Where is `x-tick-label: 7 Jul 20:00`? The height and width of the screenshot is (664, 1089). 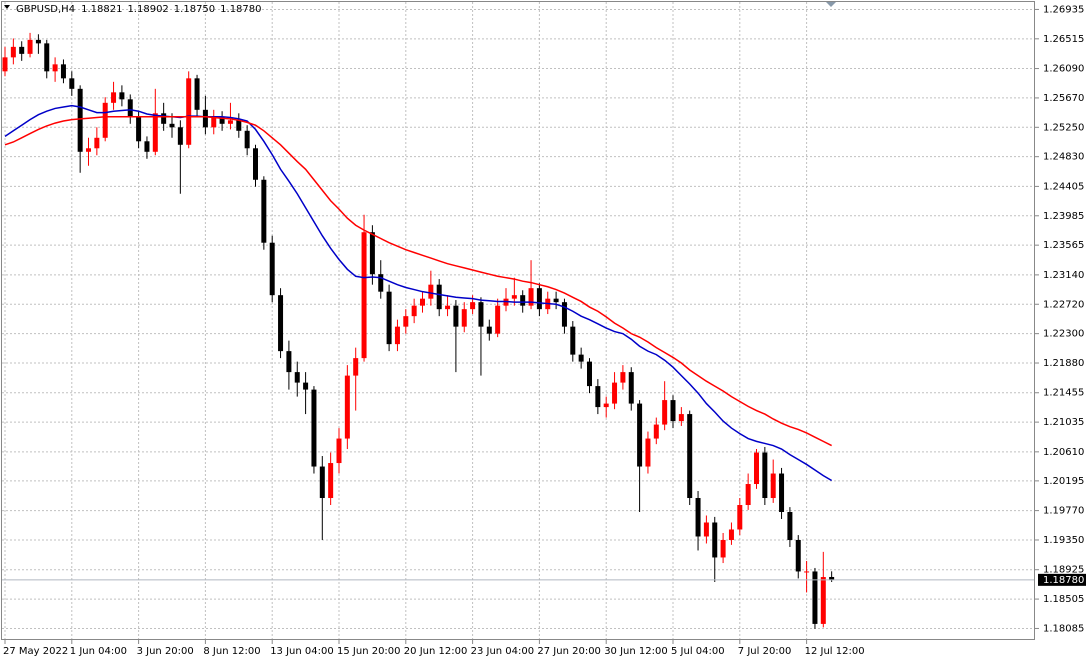
x-tick-label: 7 Jul 20:00 is located at coordinates (765, 651).